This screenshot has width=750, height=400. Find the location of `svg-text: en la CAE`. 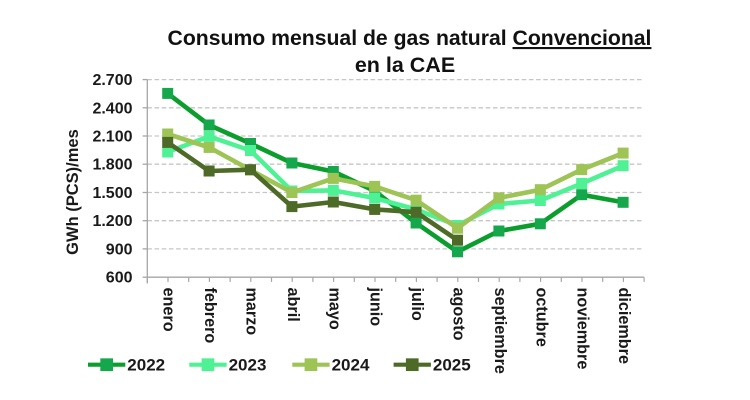

svg-text: en la CAE is located at coordinates (405, 65).